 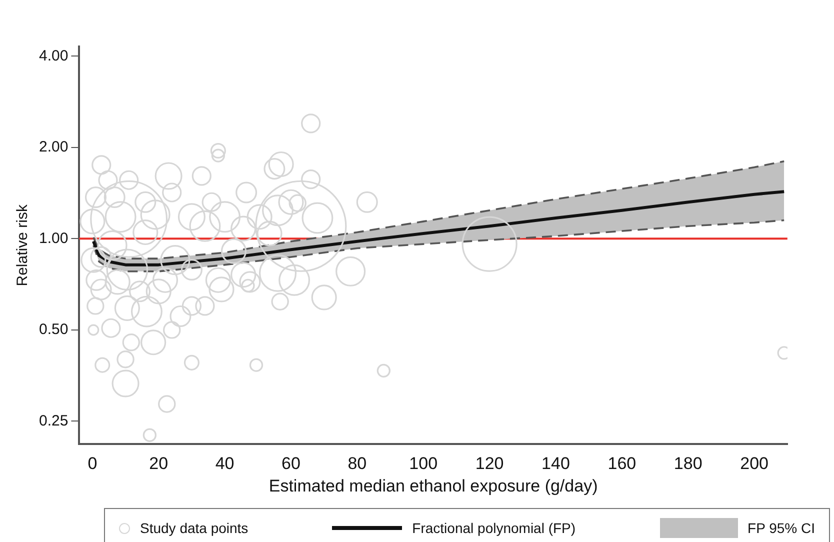 What do you see at coordinates (622, 464) in the screenshot?
I see `x-tick-label: 160` at bounding box center [622, 464].